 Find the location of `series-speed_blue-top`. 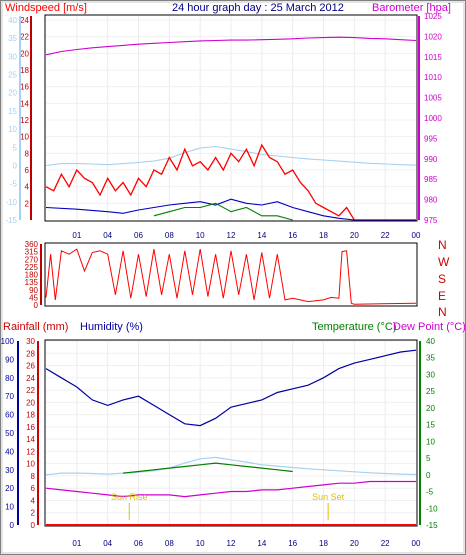

series-speed_blue-top is located at coordinates (230, 209).